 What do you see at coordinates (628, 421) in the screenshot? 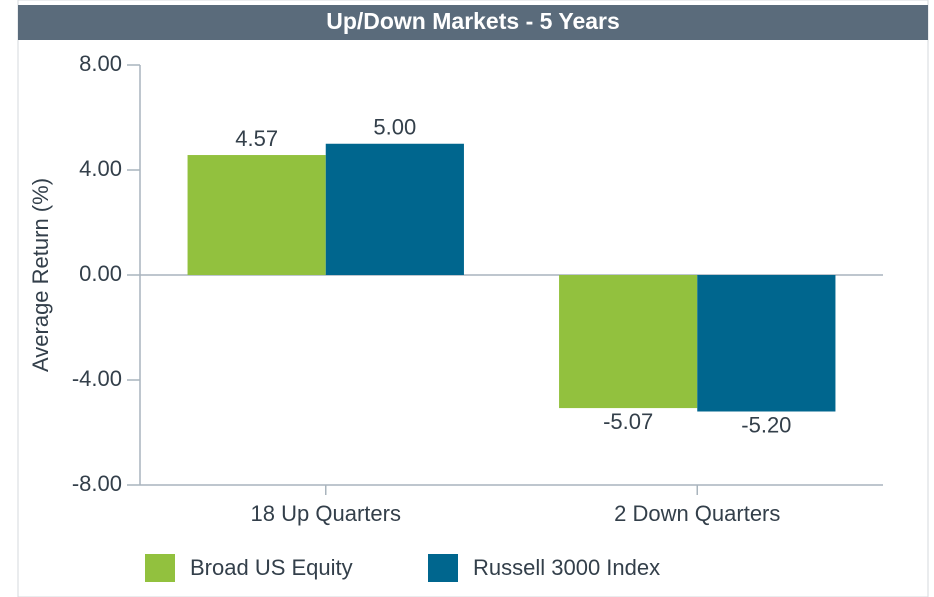
I see `data-label: -5.07` at bounding box center [628, 421].